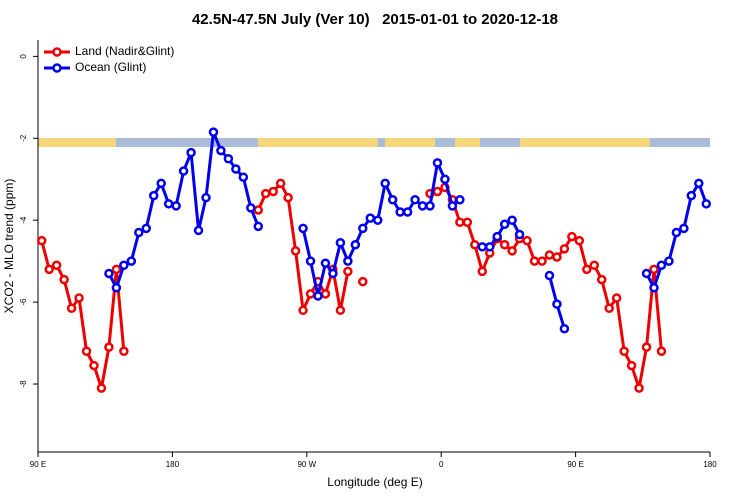  I want to click on y-tick-label: -2, so click(23, 138).